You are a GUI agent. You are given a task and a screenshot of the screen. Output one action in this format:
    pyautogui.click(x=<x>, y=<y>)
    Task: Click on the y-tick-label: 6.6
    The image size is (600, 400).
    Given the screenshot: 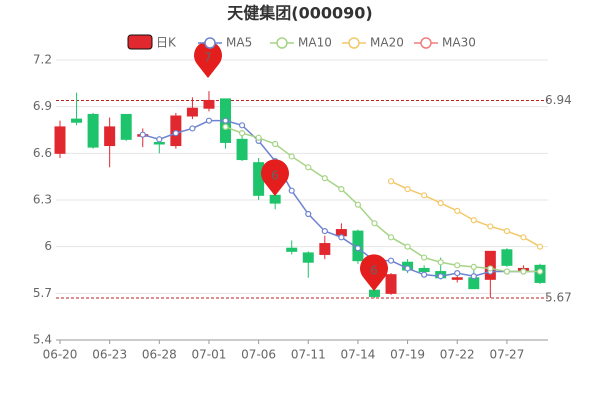 What is the action you would take?
    pyautogui.click(x=42, y=153)
    